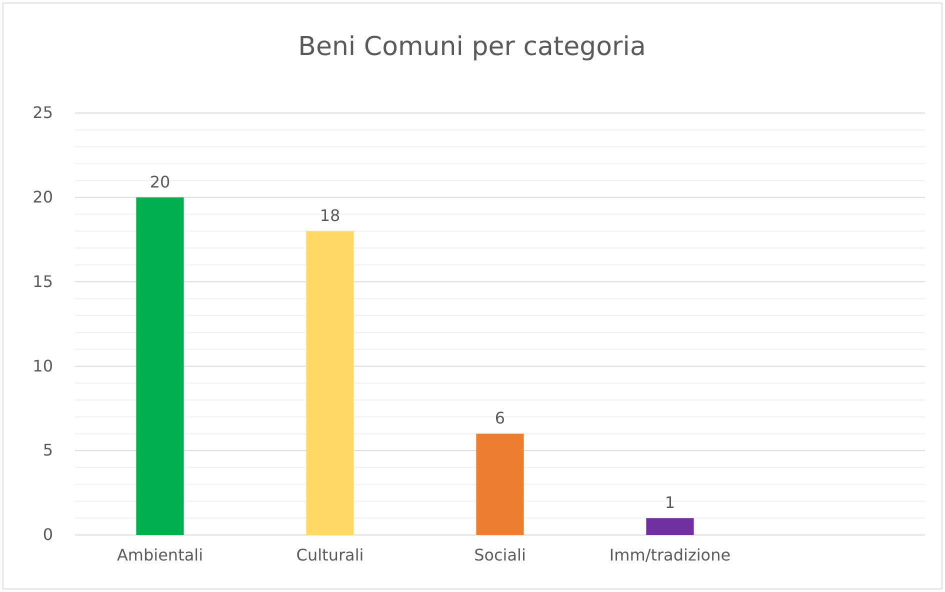 The height and width of the screenshot is (592, 945). I want to click on y-tick-label: 10, so click(42, 366).